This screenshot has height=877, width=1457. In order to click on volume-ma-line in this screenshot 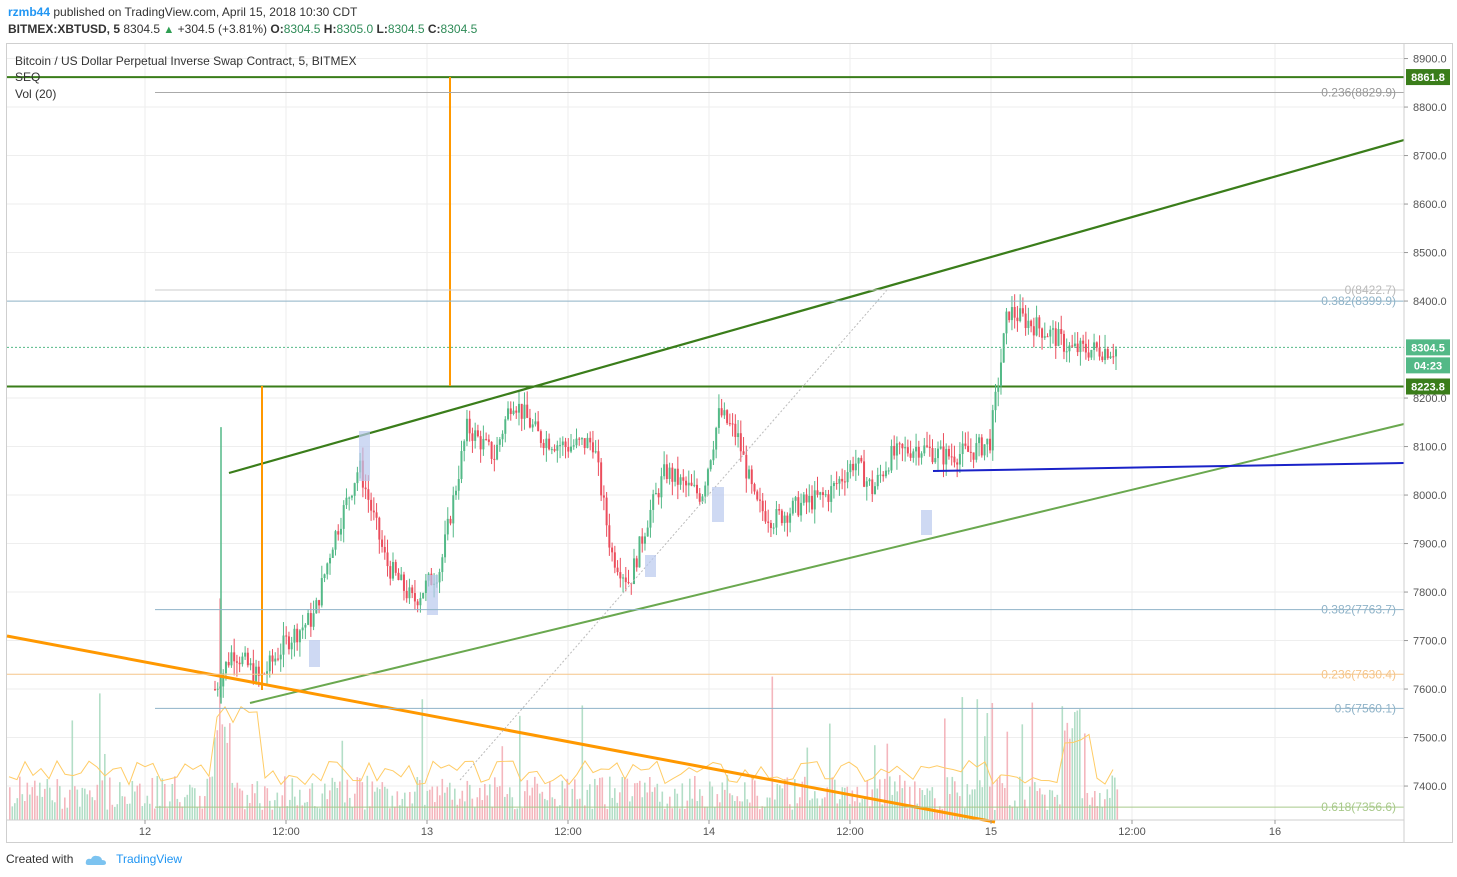, I will do `click(561, 745)`.